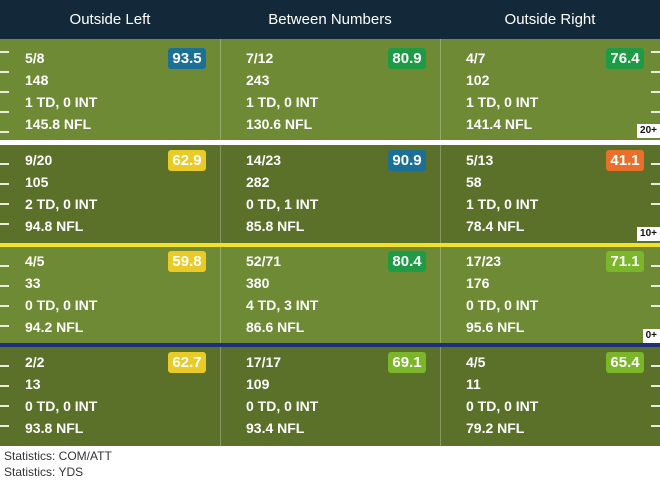  What do you see at coordinates (275, 428) in the screenshot?
I see `nfl-rating: 93.4 NFL` at bounding box center [275, 428].